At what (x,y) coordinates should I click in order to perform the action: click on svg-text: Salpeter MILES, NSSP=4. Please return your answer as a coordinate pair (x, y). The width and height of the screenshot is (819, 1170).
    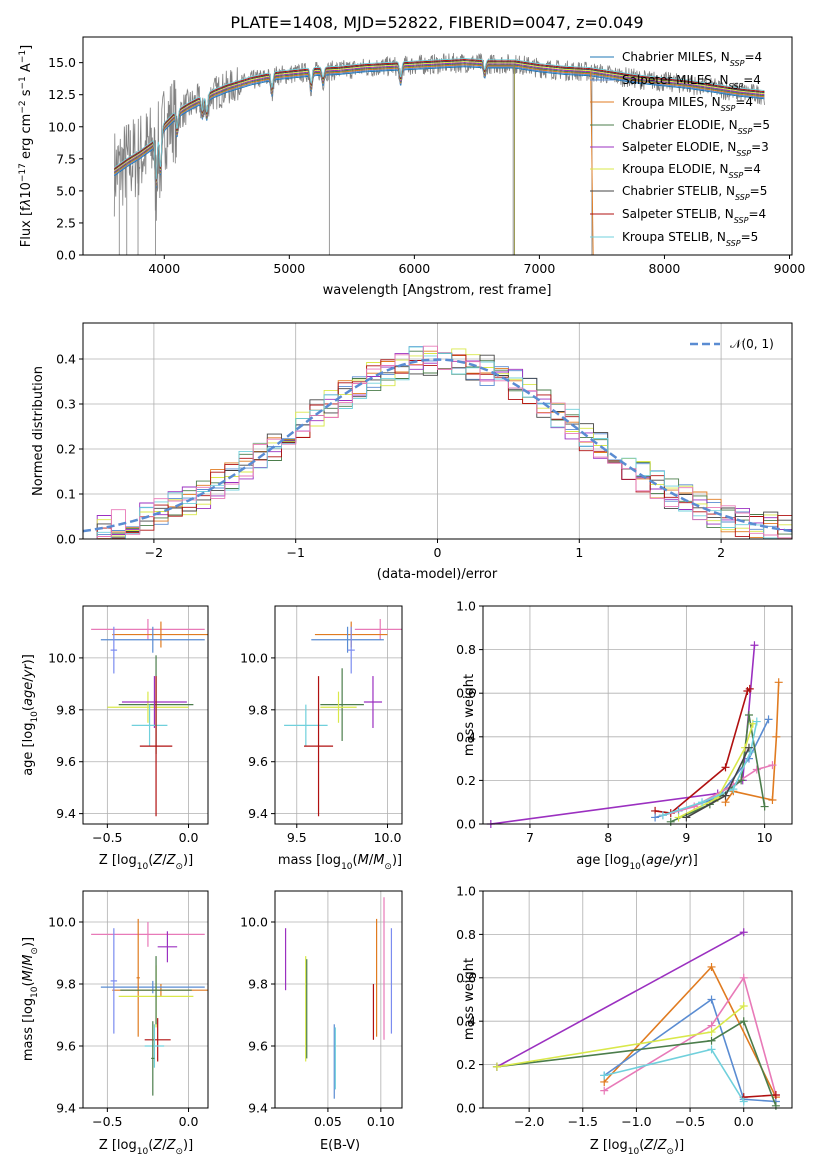
    Looking at the image, I should click on (691, 82).